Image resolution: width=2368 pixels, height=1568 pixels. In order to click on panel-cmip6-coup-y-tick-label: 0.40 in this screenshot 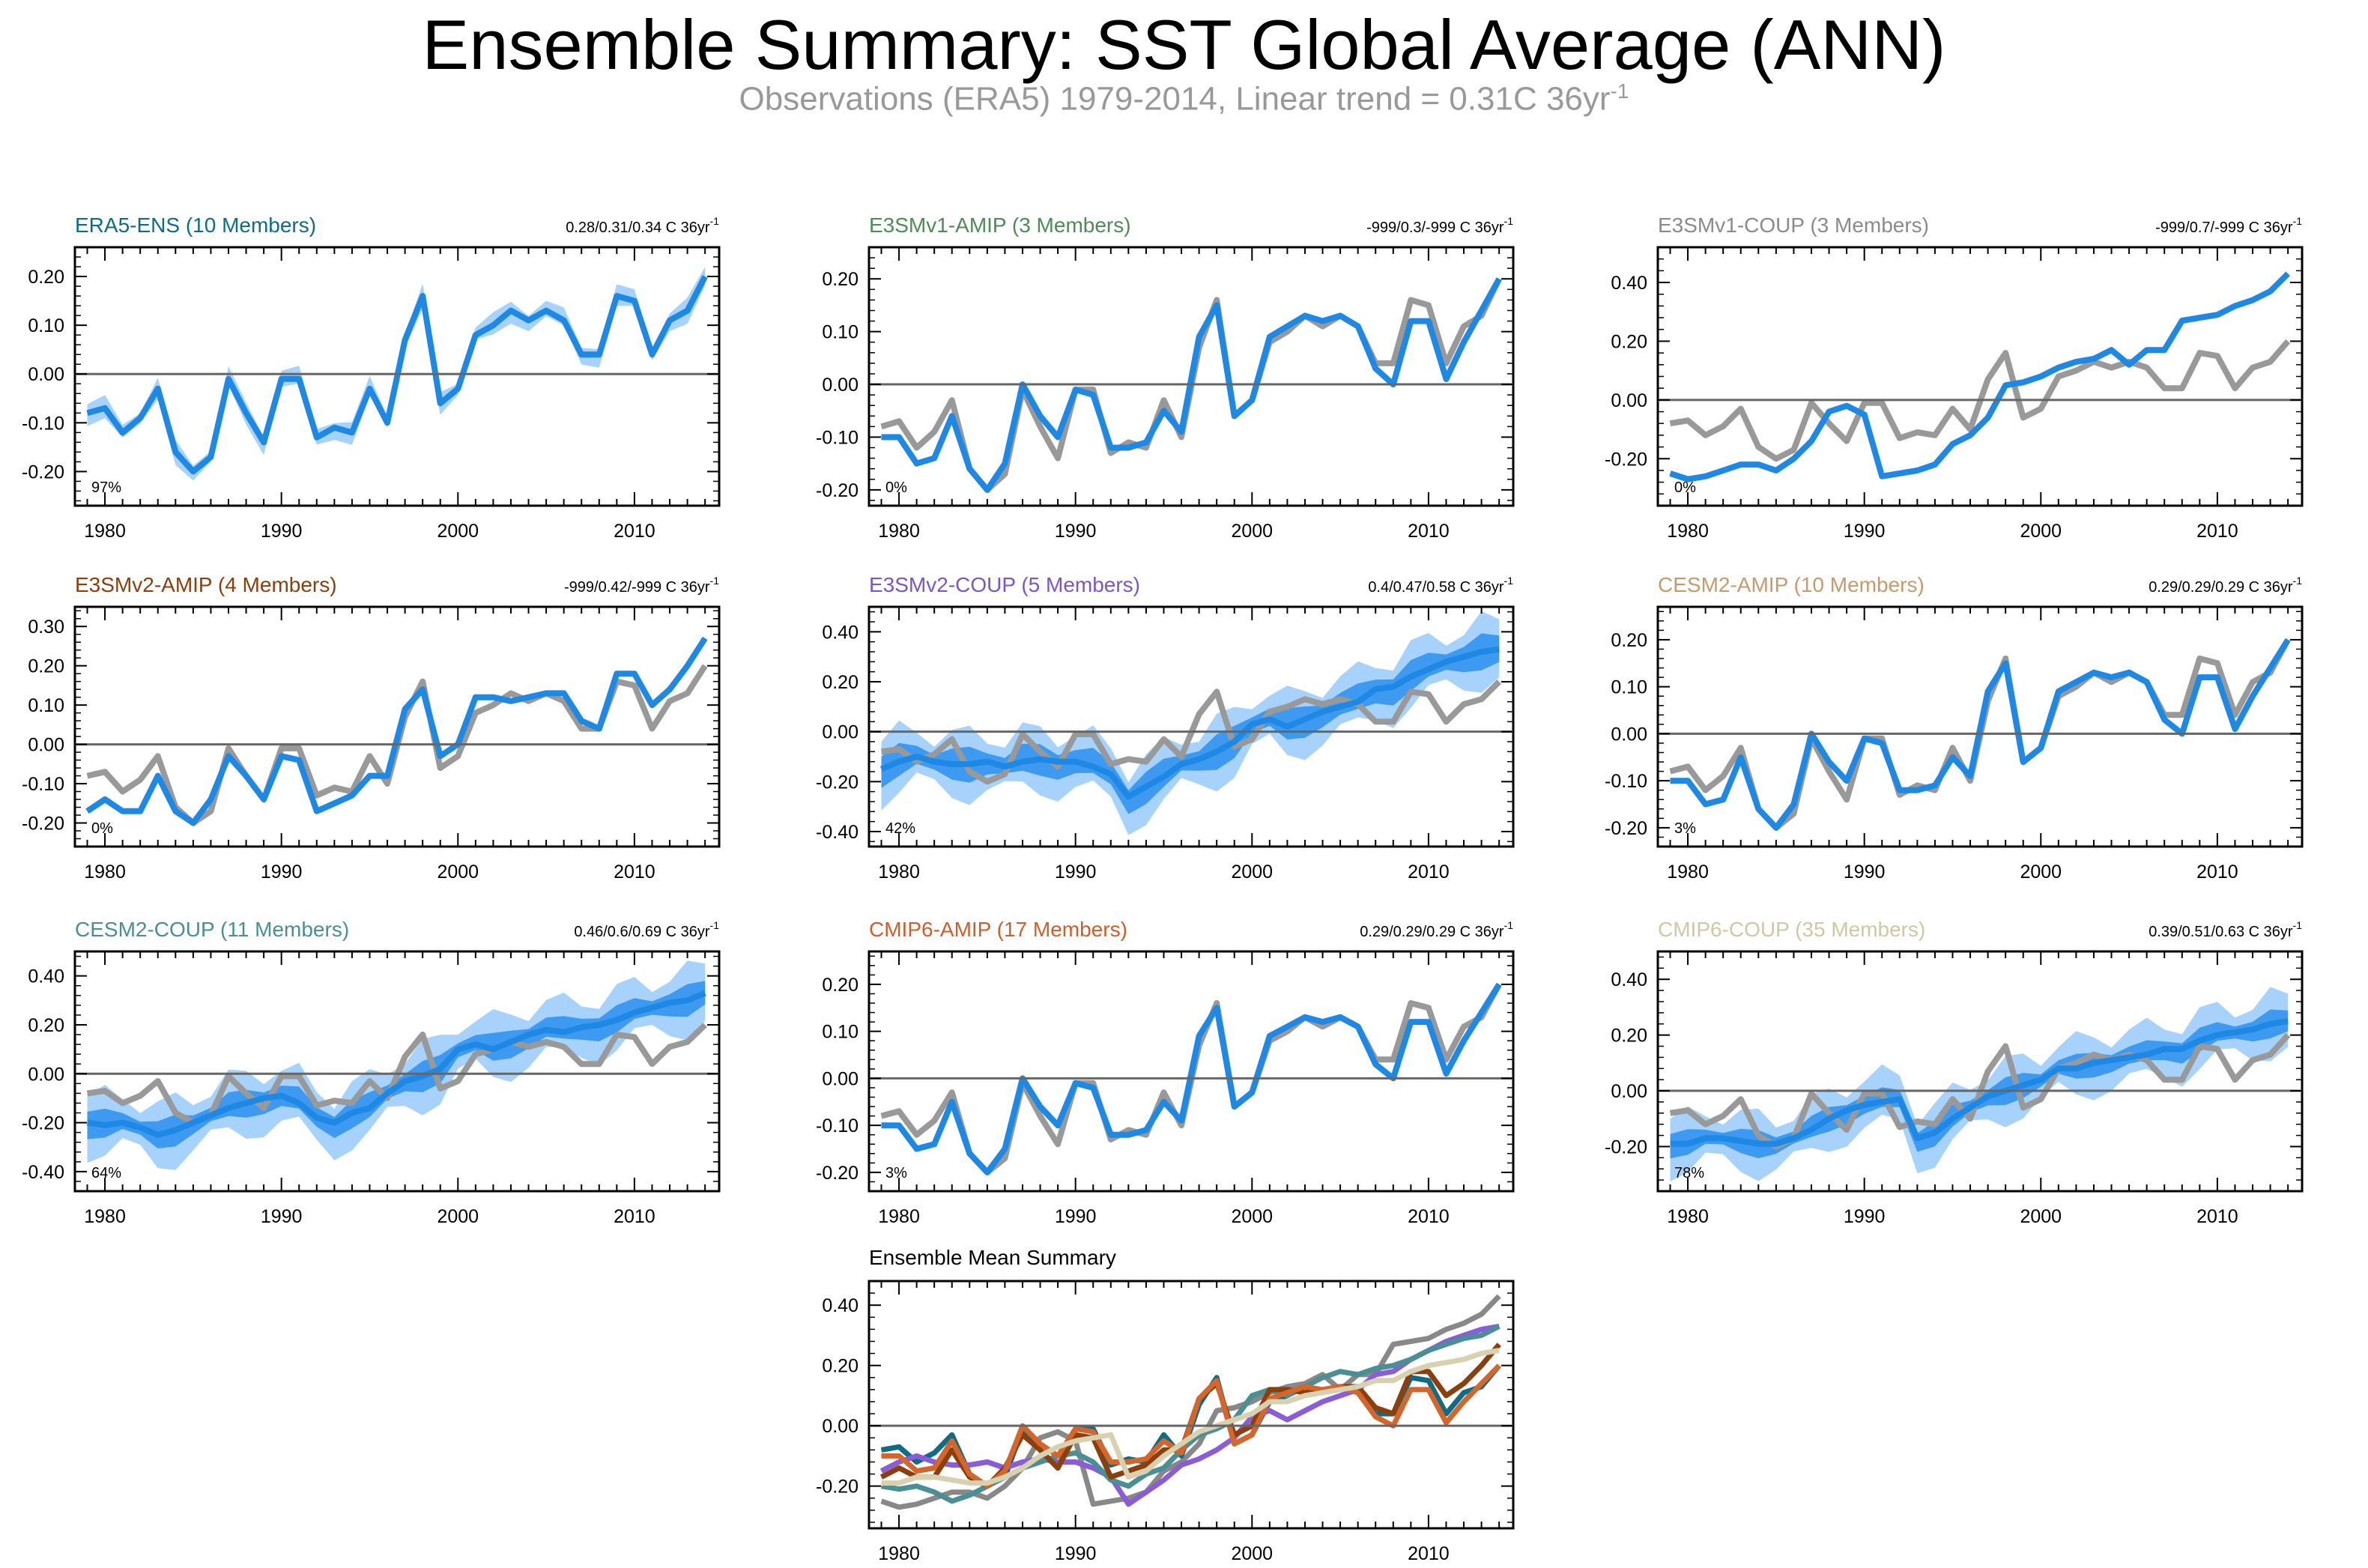, I will do `click(1629, 979)`.